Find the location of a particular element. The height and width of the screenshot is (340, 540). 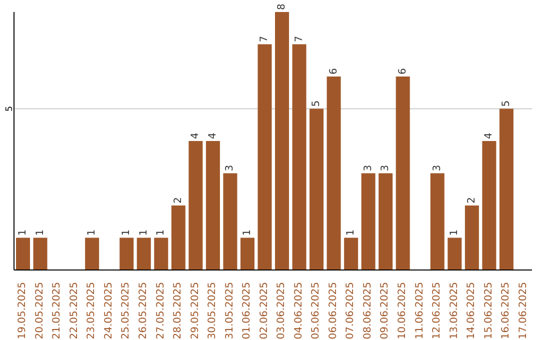

x-tick-label: 25.05.2025 is located at coordinates (126, 311).